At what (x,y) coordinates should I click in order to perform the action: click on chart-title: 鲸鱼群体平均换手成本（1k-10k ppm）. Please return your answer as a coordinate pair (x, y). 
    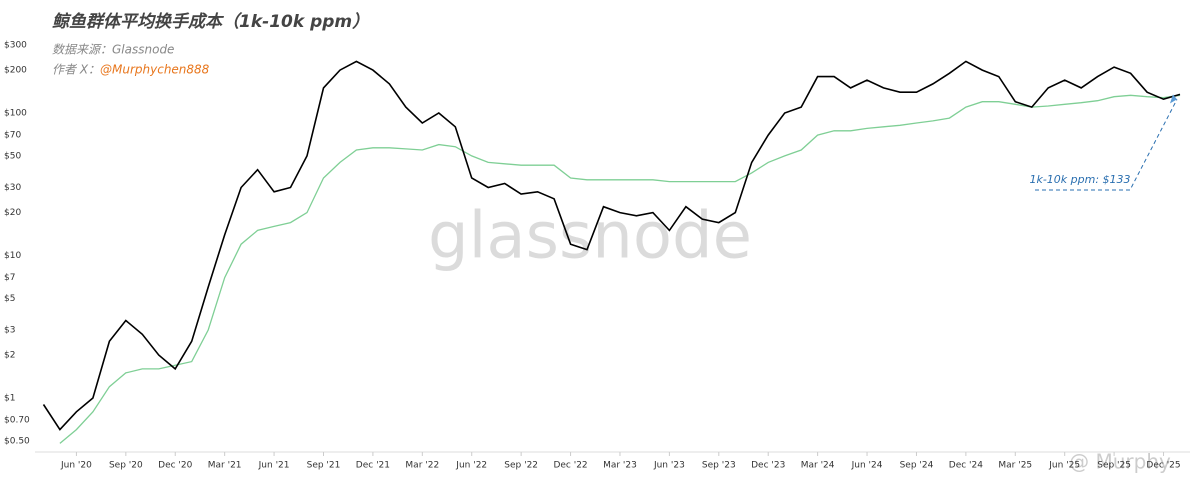
    Looking at the image, I should click on (210, 22).